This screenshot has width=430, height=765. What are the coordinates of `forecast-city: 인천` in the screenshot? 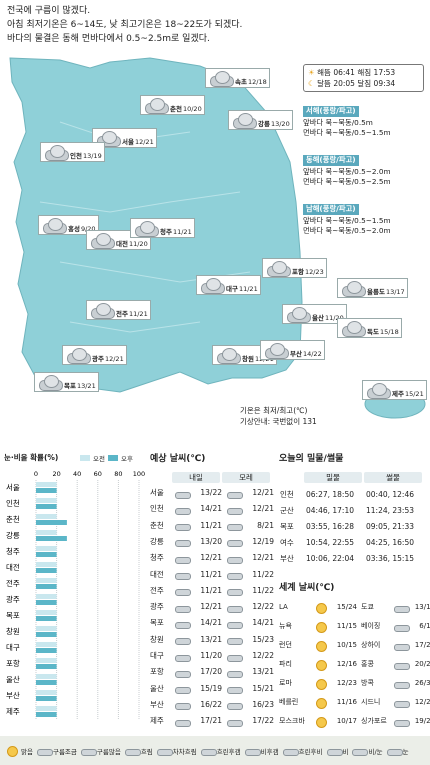 It's located at (157, 509).